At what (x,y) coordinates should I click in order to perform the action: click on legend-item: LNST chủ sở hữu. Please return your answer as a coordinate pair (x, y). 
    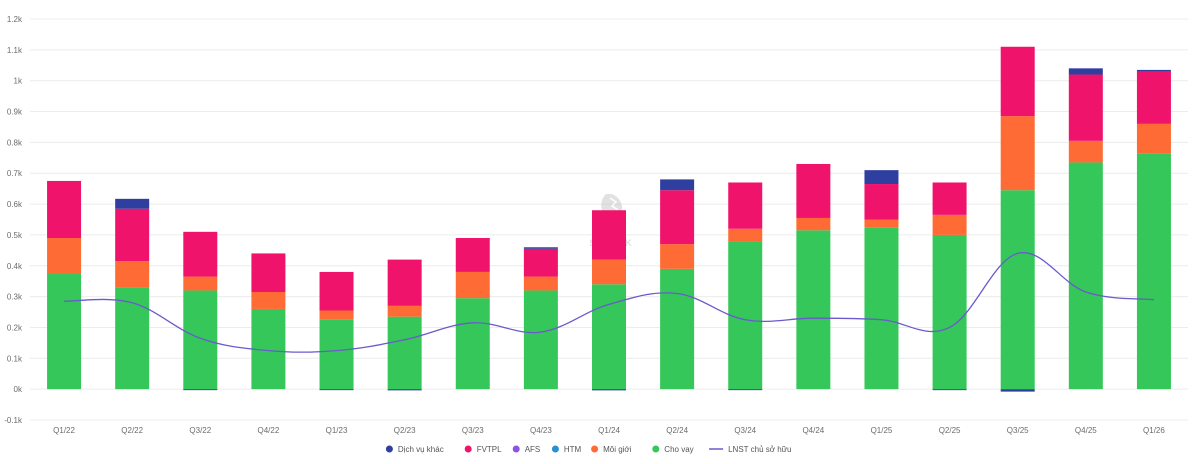
    Looking at the image, I should click on (750, 449).